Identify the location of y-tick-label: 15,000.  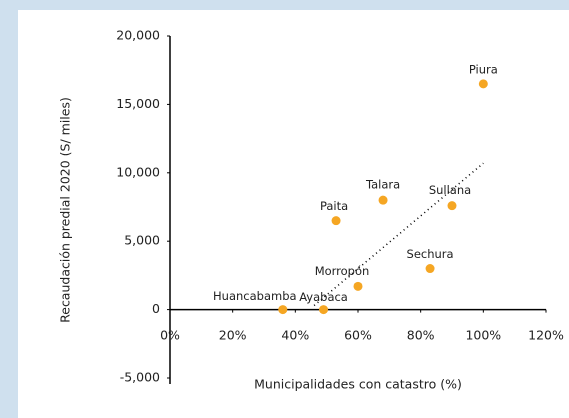
(138, 103).